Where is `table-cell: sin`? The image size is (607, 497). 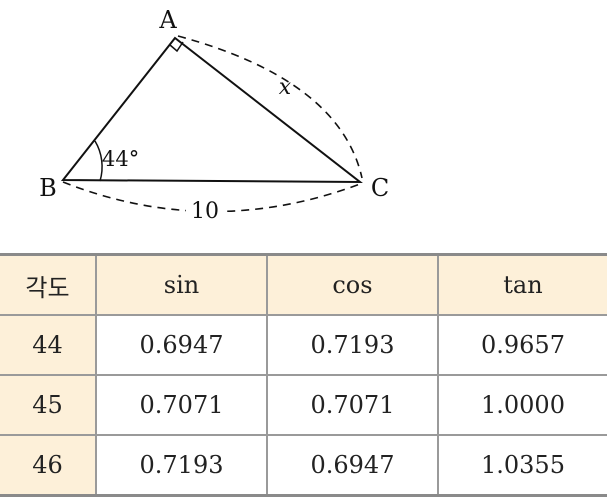 table-cell: sin is located at coordinates (181, 284).